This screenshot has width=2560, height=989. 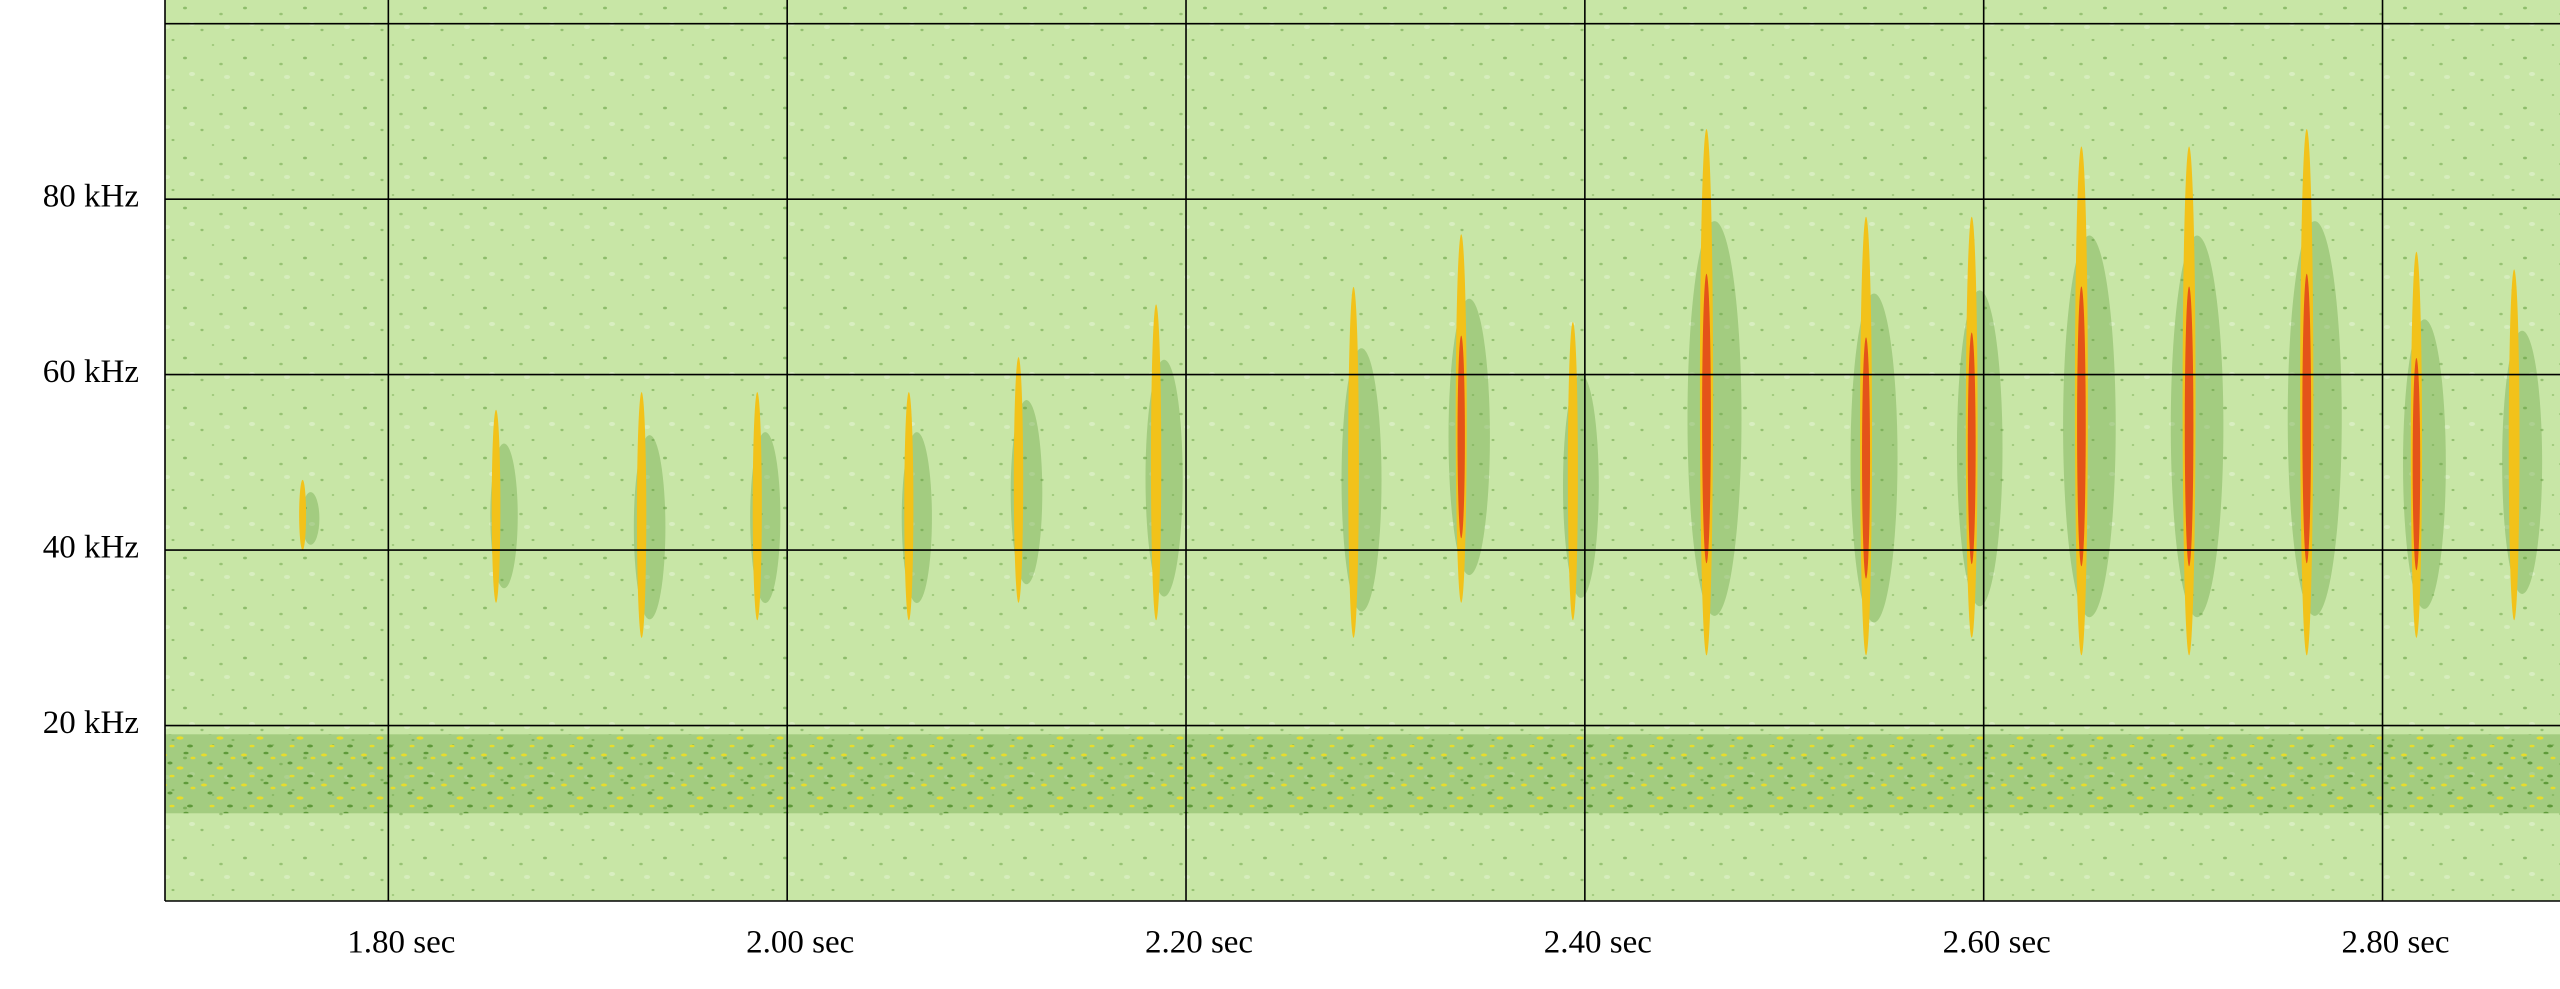 I want to click on y-tick-label: 20 kHz, so click(x=91, y=723).